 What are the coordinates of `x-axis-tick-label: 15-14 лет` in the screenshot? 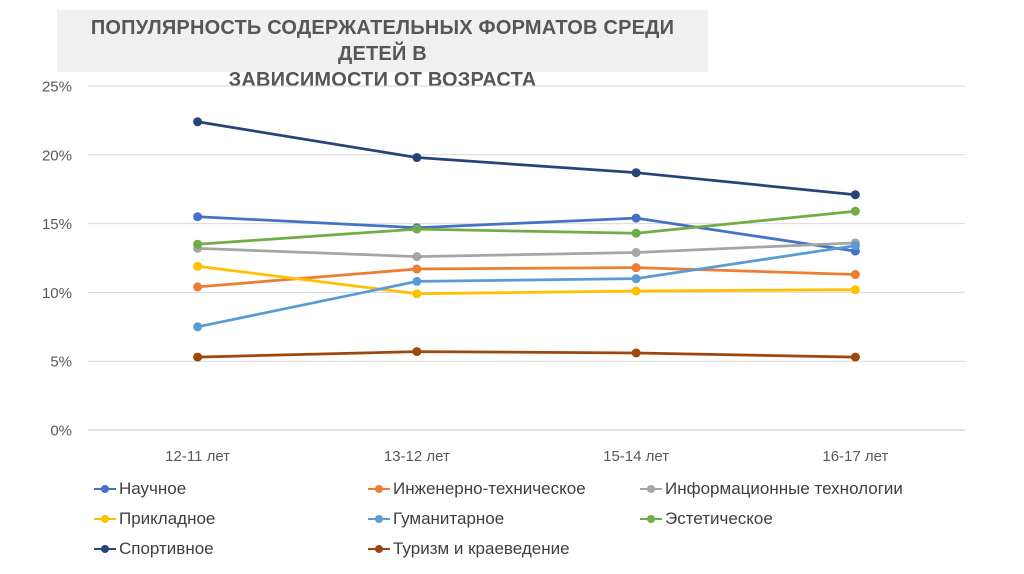 It's located at (636, 456).